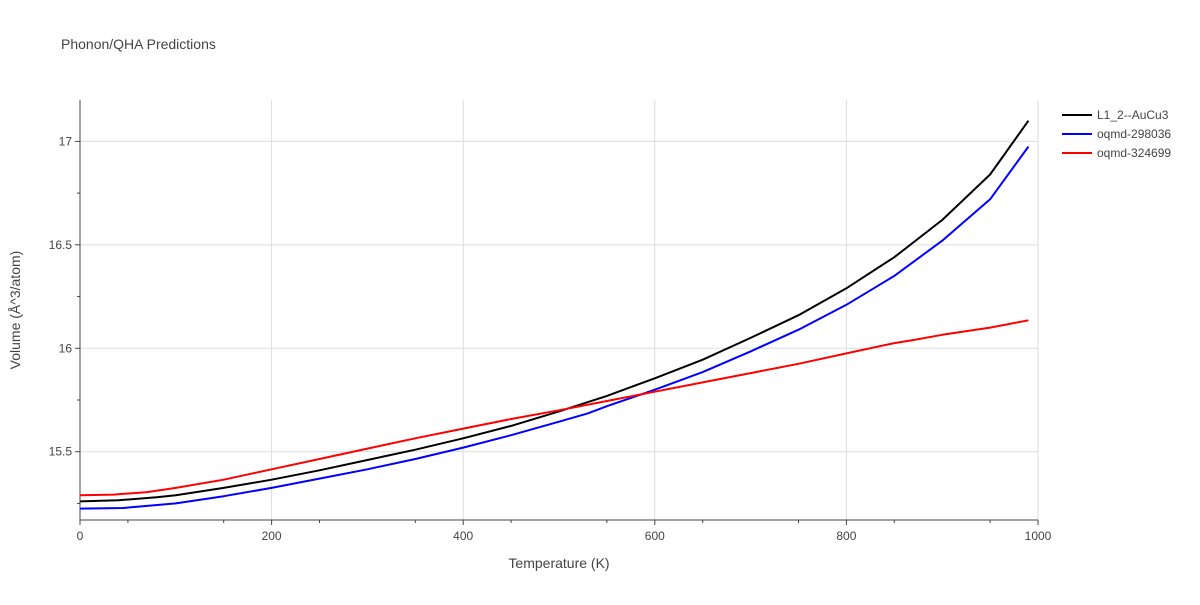  I want to click on y-tick-label: 16.5, so click(61, 245).